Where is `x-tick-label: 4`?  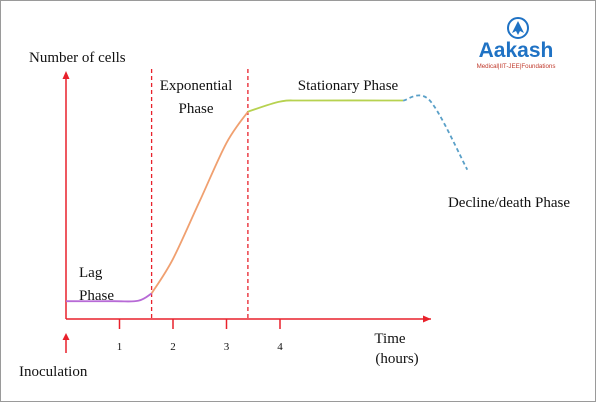 x-tick-label: 4 is located at coordinates (280, 347).